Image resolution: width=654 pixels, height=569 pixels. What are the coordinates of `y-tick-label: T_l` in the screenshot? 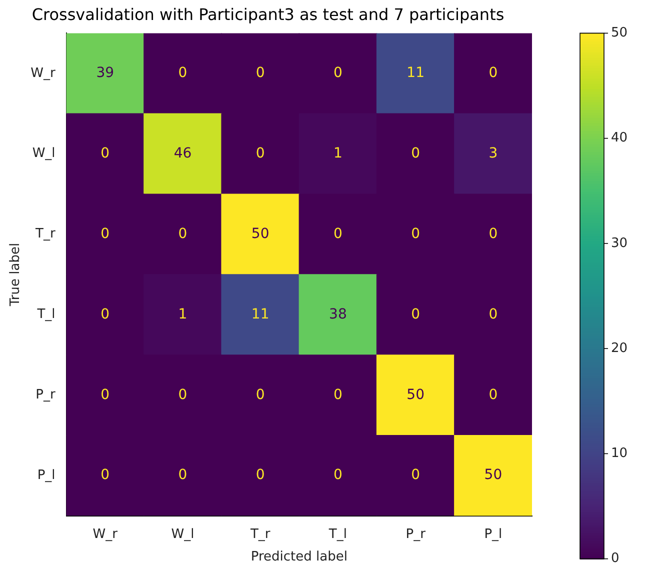 It's located at (46, 314).